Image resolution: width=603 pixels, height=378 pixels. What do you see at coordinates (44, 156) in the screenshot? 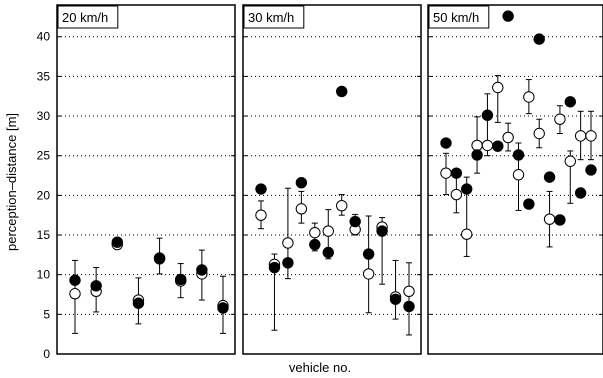
I see `y-tick-label: 25` at bounding box center [44, 156].